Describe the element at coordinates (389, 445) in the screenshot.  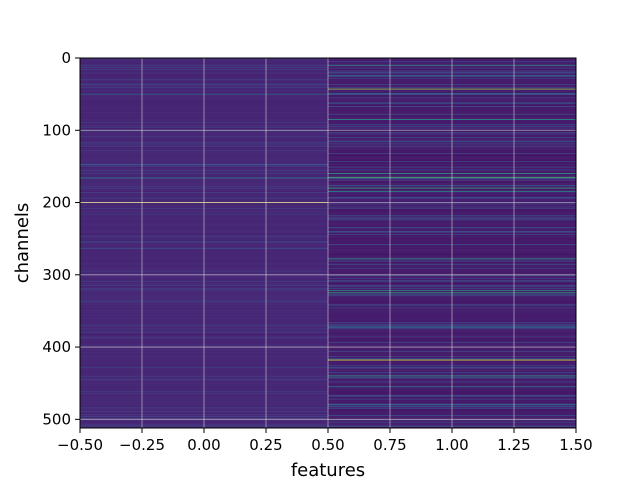
I see `x-tick-label: 0.75` at that location.